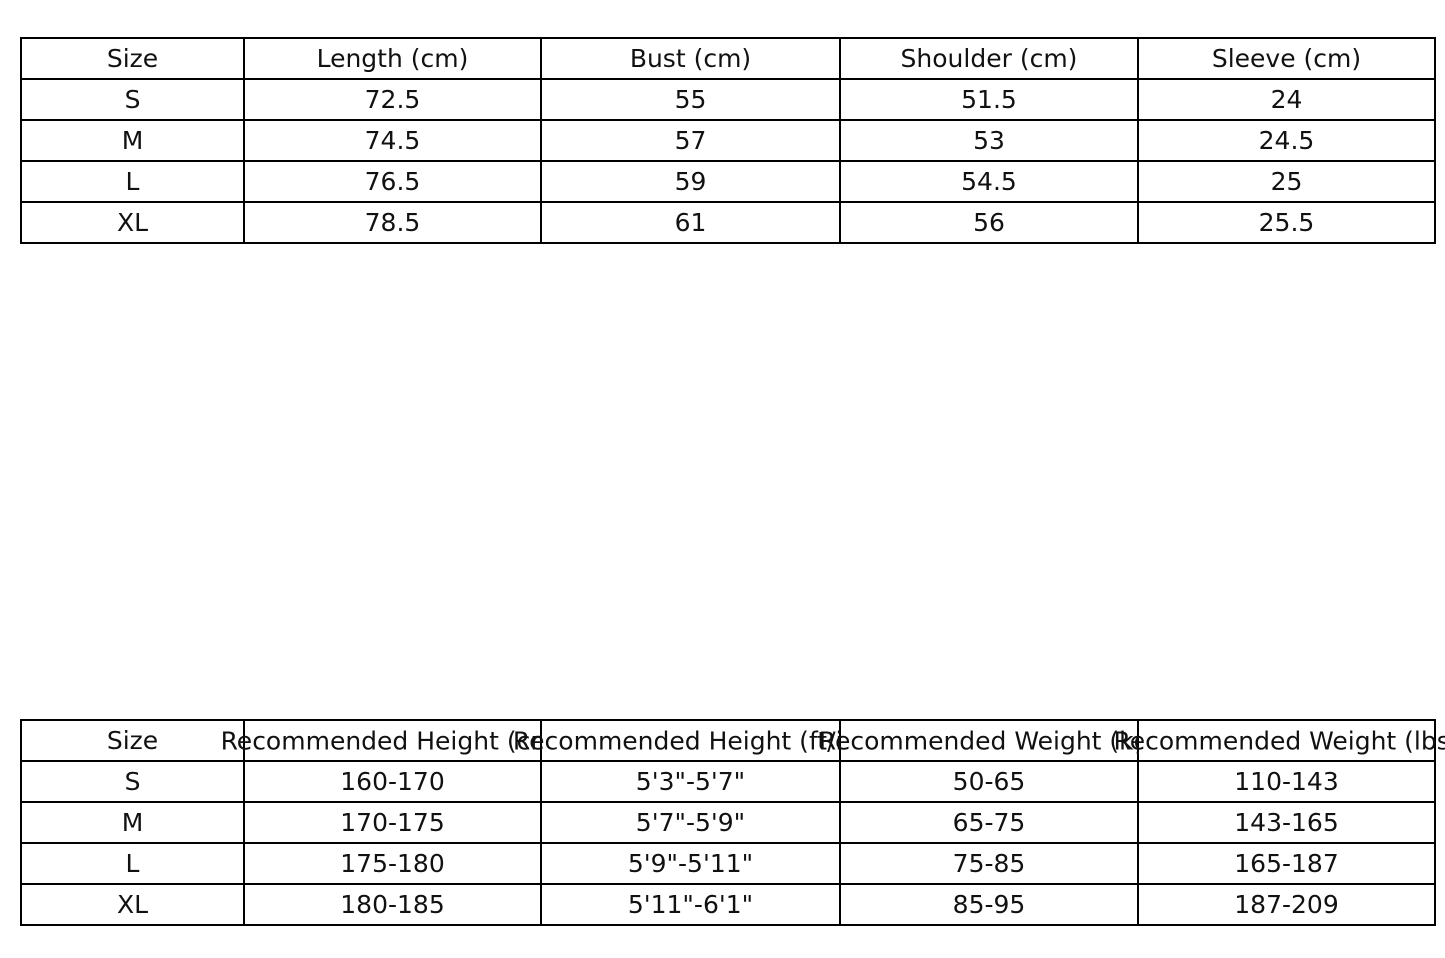 This screenshot has height=958, width=1445. Describe the element at coordinates (989, 181) in the screenshot. I see `cell-shoulder: 54.5` at that location.